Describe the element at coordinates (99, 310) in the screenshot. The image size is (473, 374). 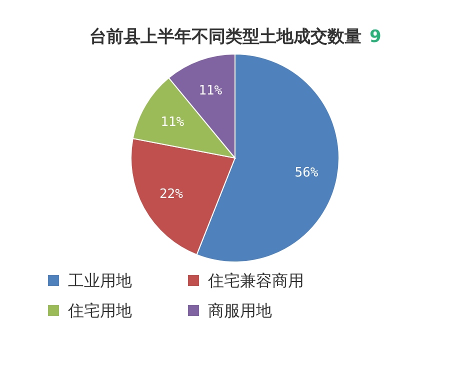
I see `legend-label: 住宅用地` at that location.